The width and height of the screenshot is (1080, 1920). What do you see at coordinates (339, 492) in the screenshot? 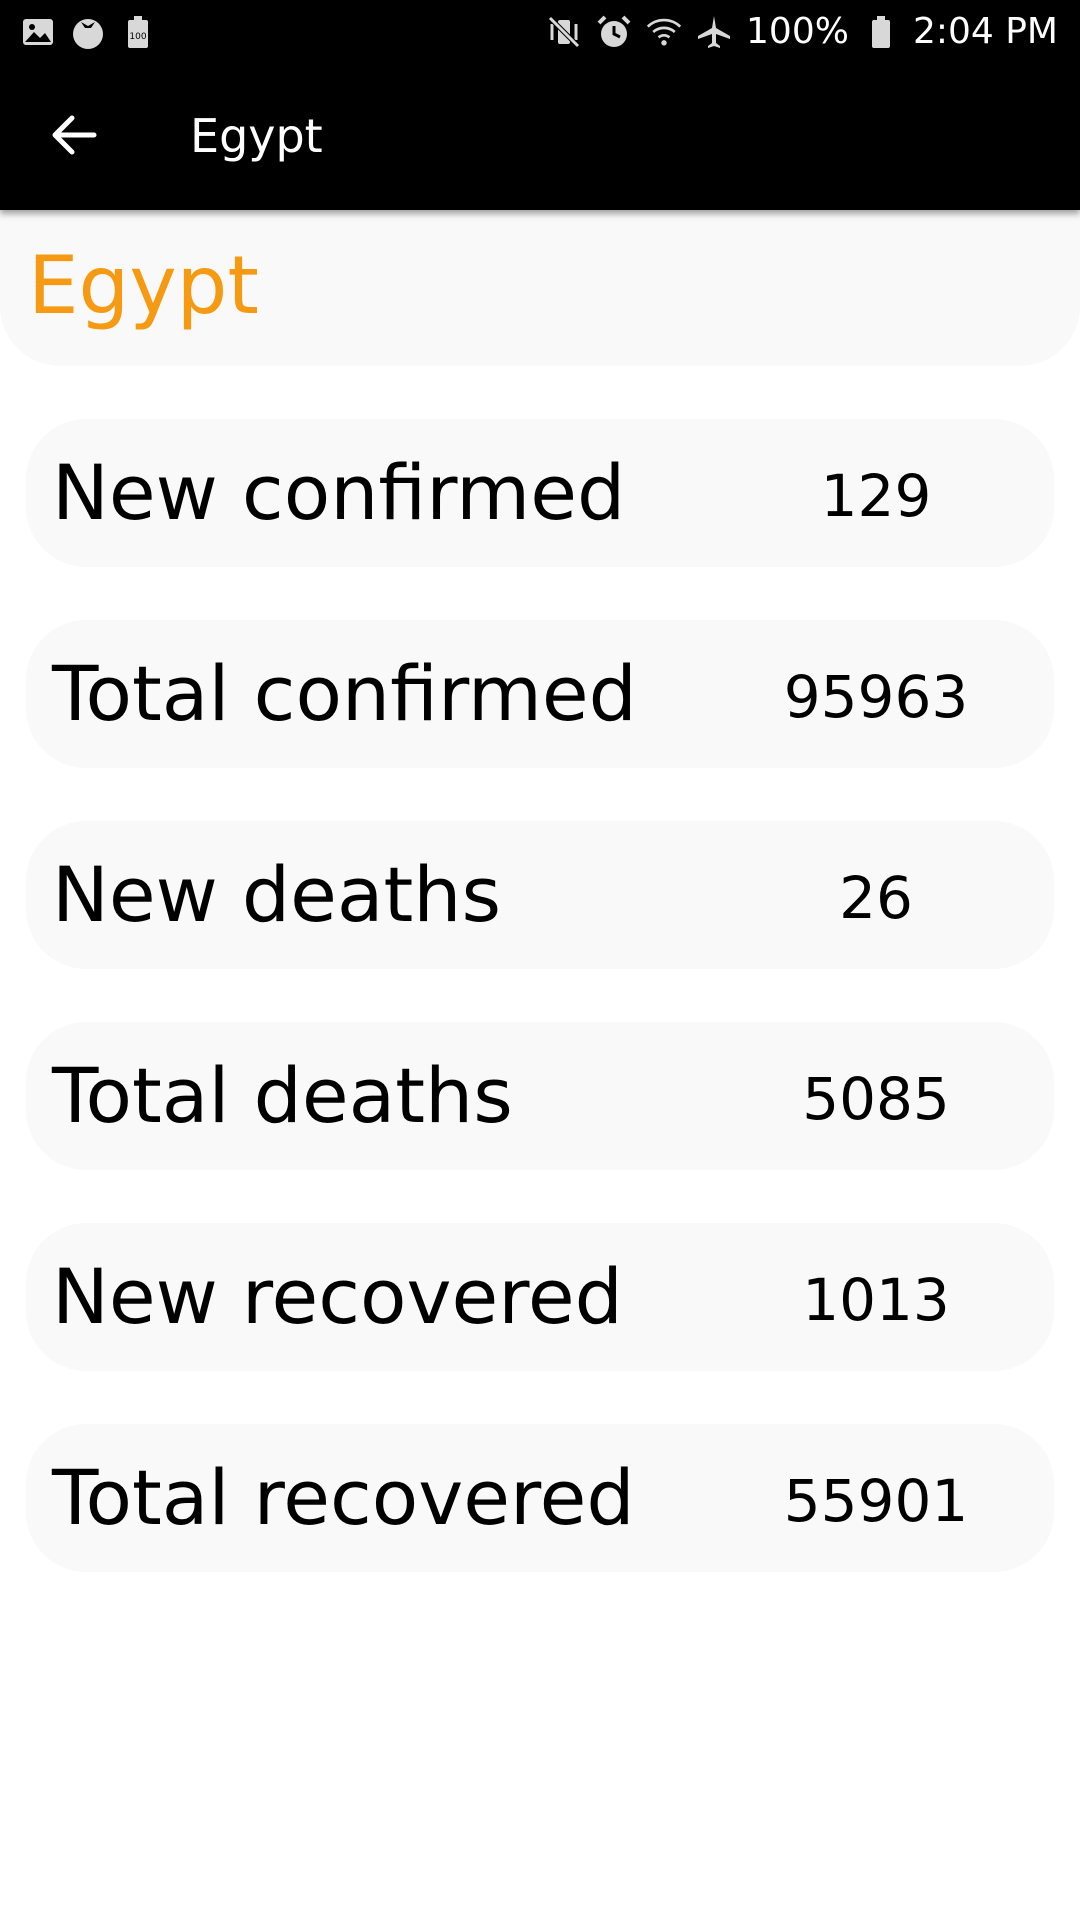
I see `stat-label: New confirmed` at bounding box center [339, 492].